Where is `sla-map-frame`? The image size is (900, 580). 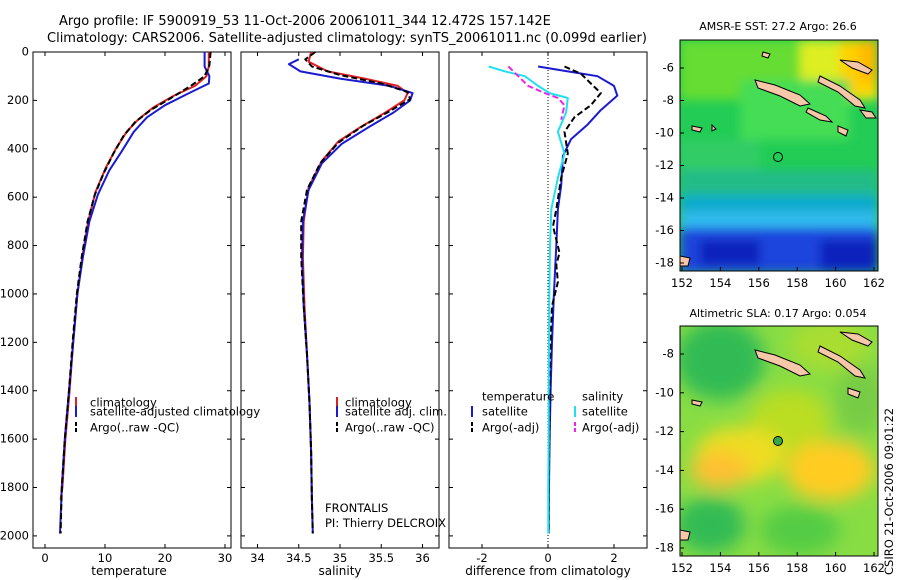
sla-map-frame is located at coordinates (779, 441).